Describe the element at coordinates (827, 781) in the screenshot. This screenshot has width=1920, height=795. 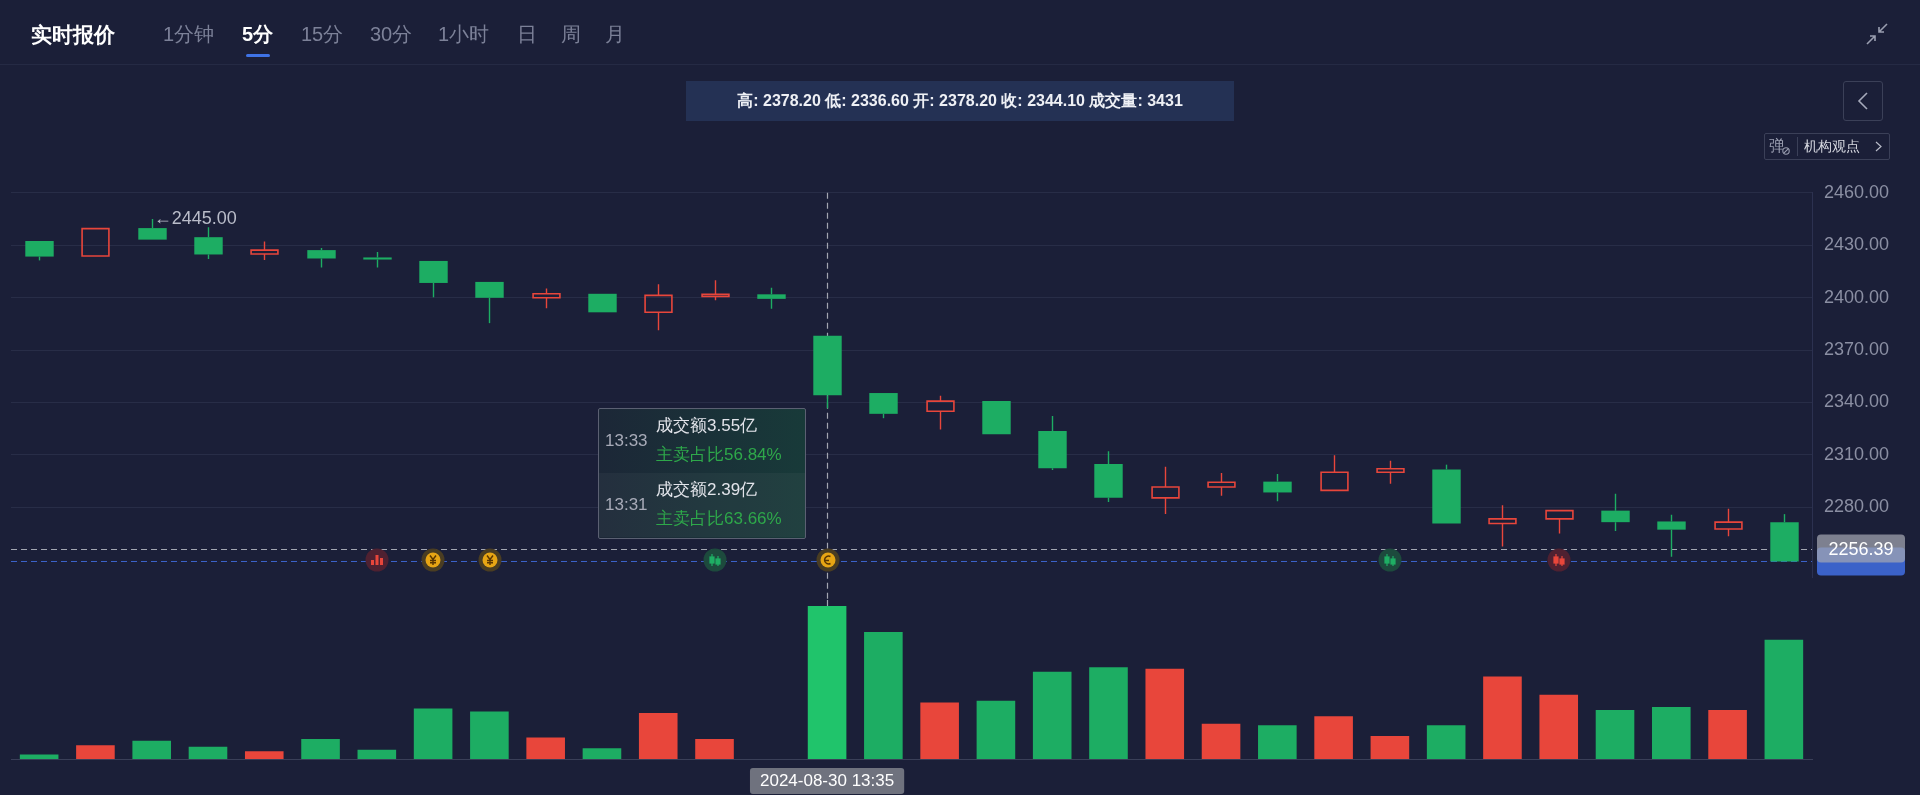
I see `text: 2024-08-30 13:35` at that location.